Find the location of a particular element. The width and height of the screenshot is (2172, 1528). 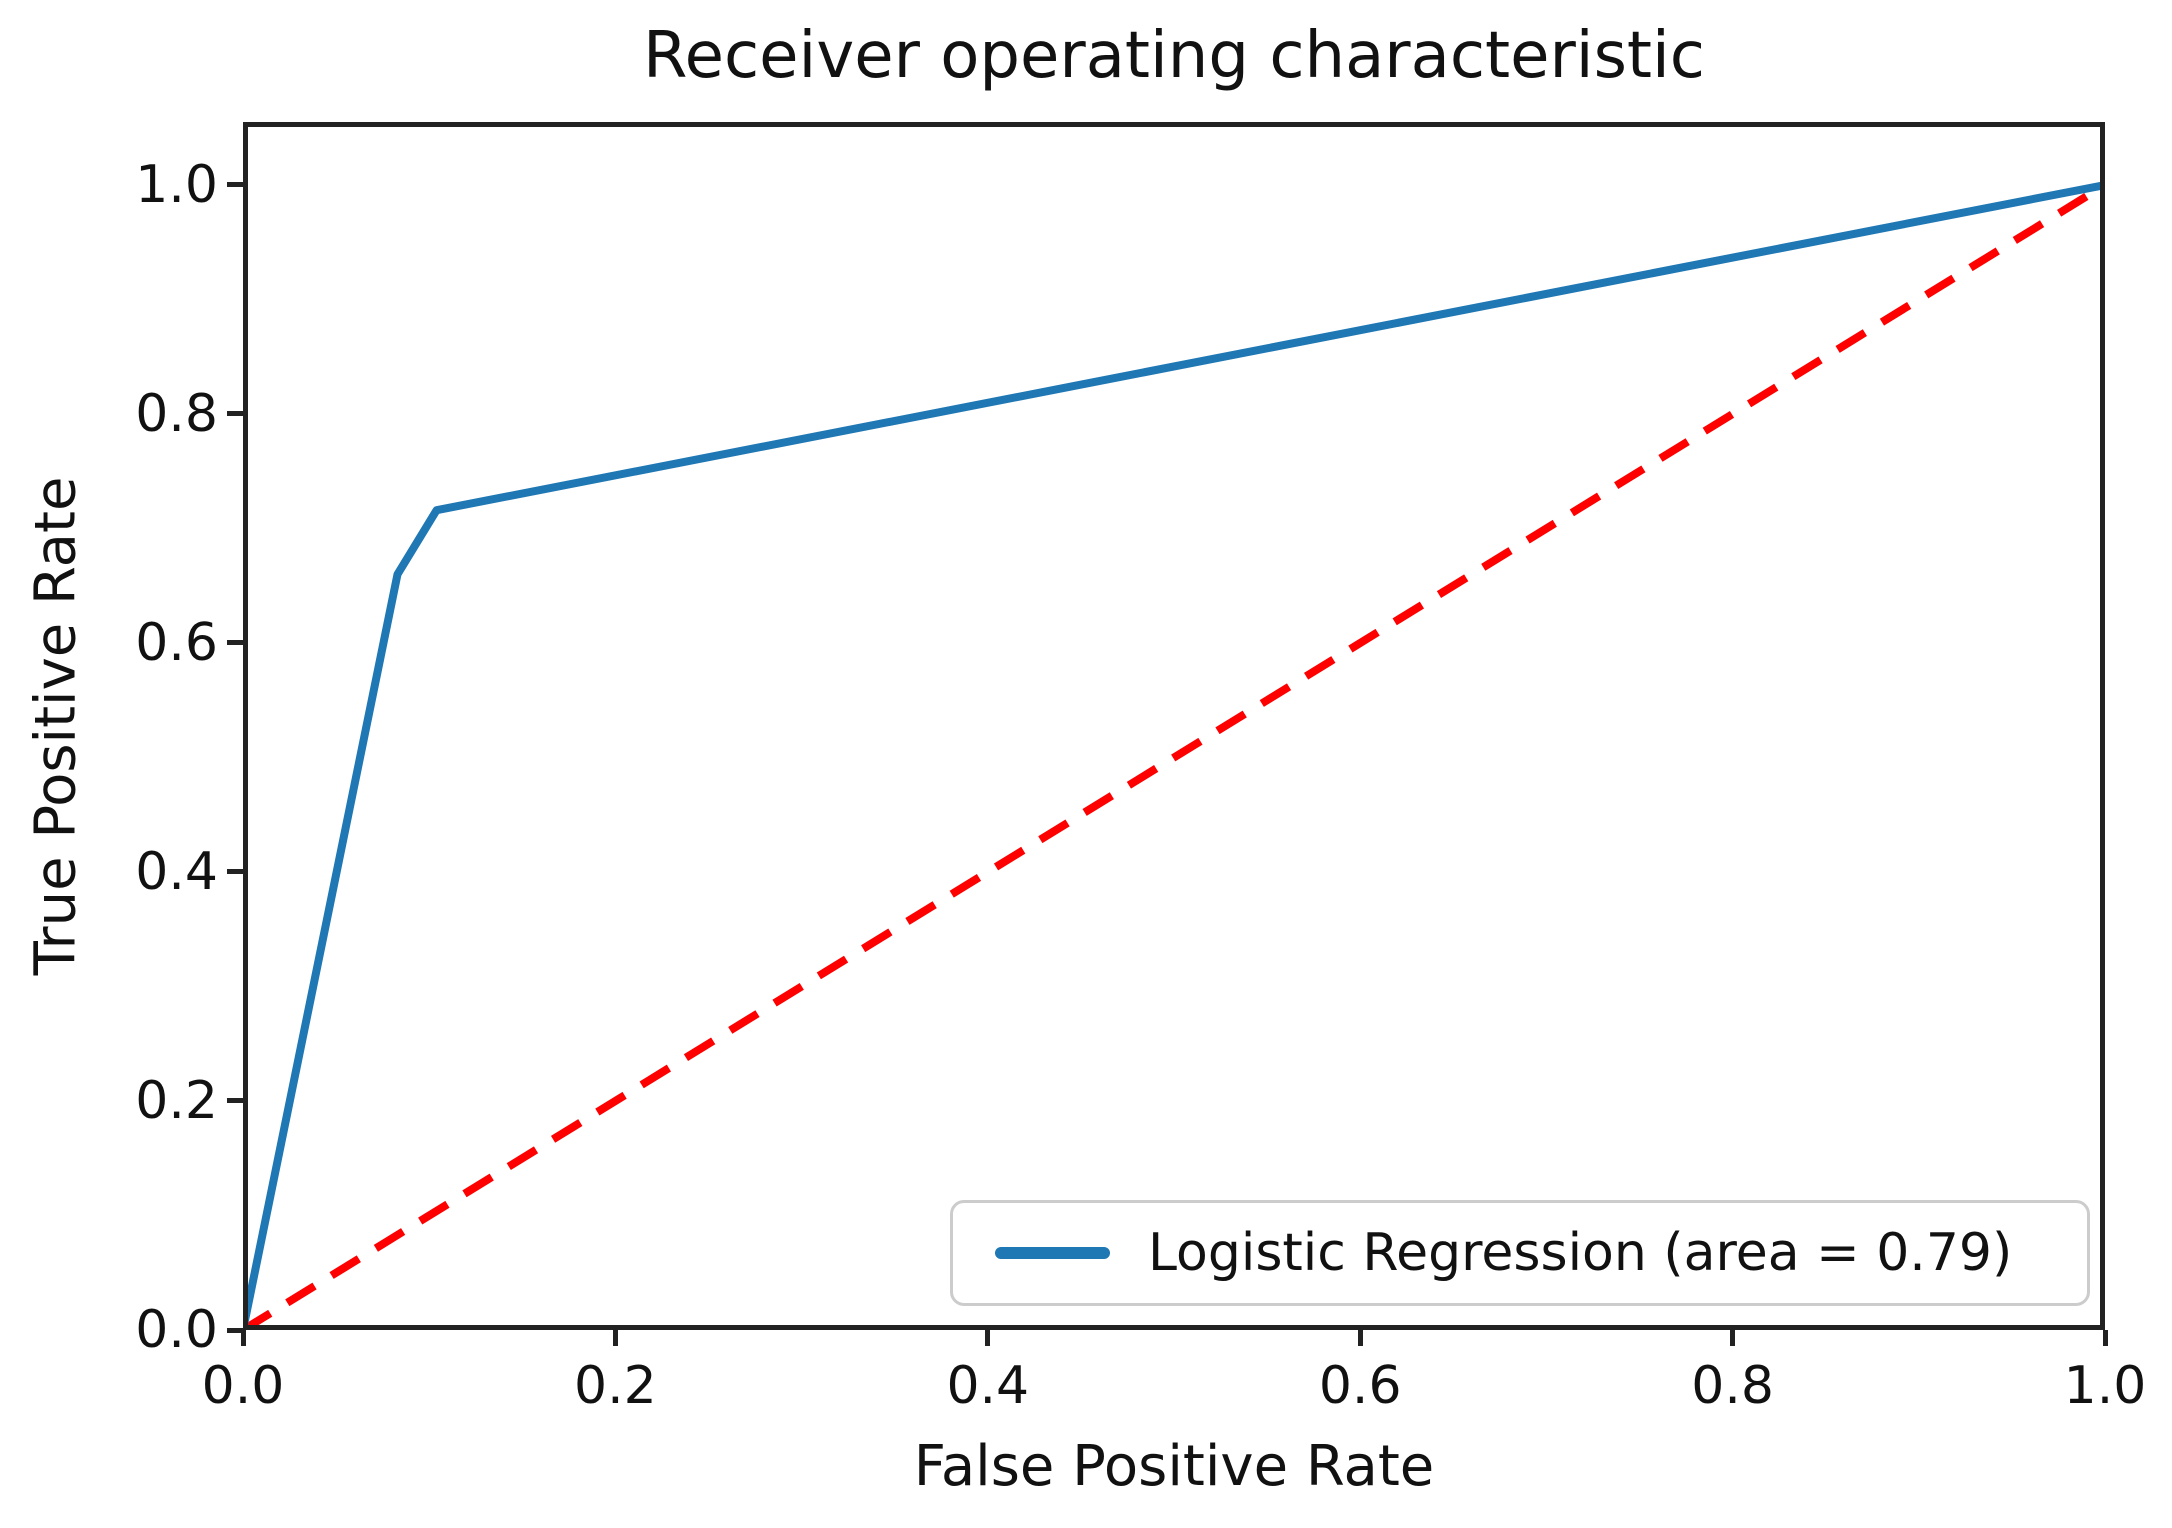

x-axis-label: False Positive Rate is located at coordinates (1174, 1466).